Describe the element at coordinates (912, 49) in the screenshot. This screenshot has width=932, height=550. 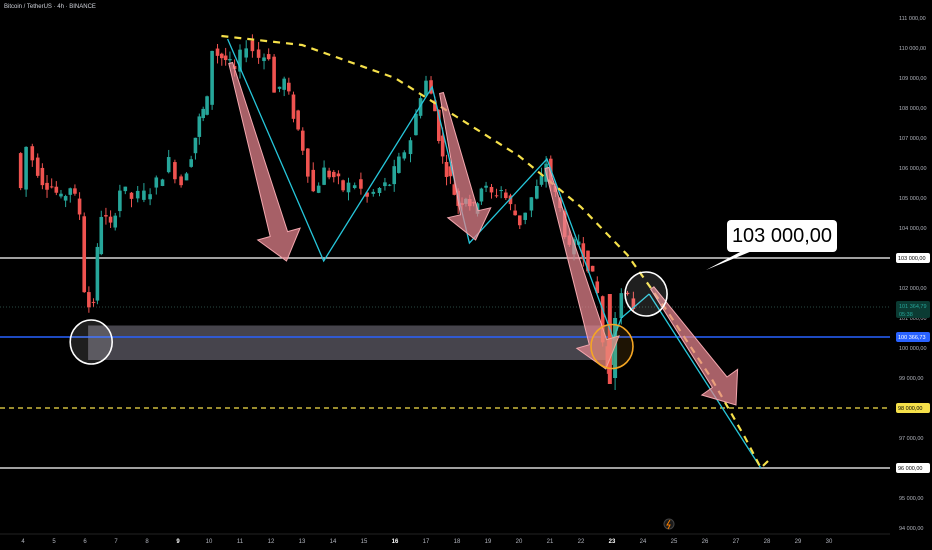
I see `y-tick-label: 110 000,00` at that location.